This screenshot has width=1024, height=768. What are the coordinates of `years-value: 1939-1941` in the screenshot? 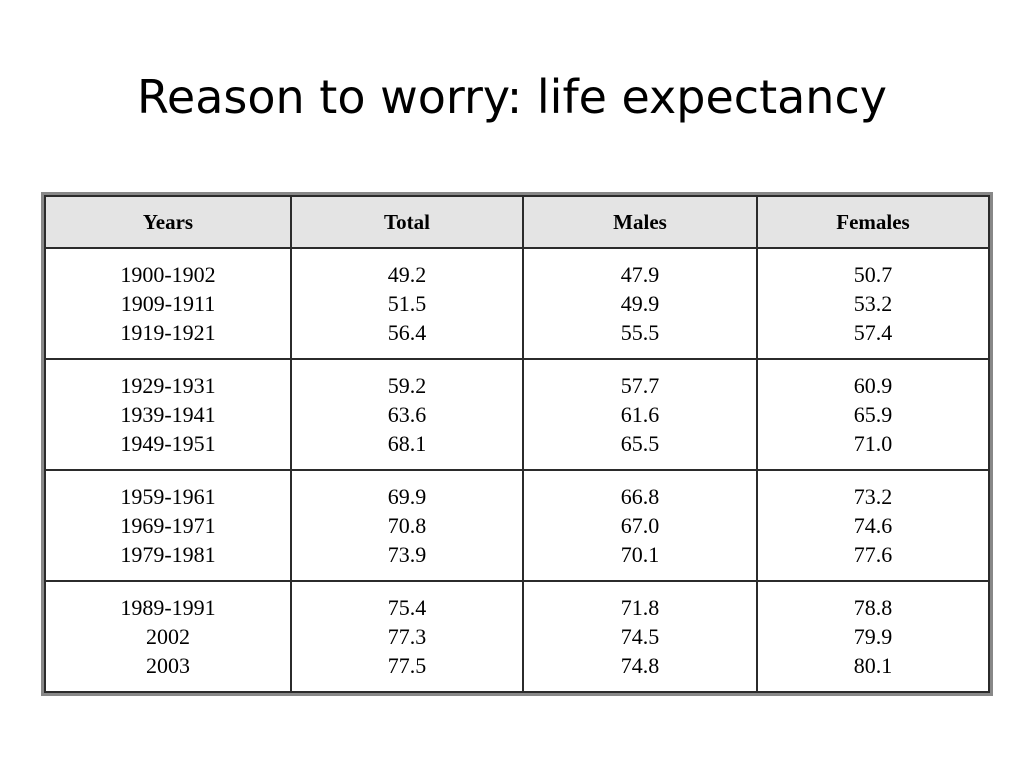 It's located at (168, 414).